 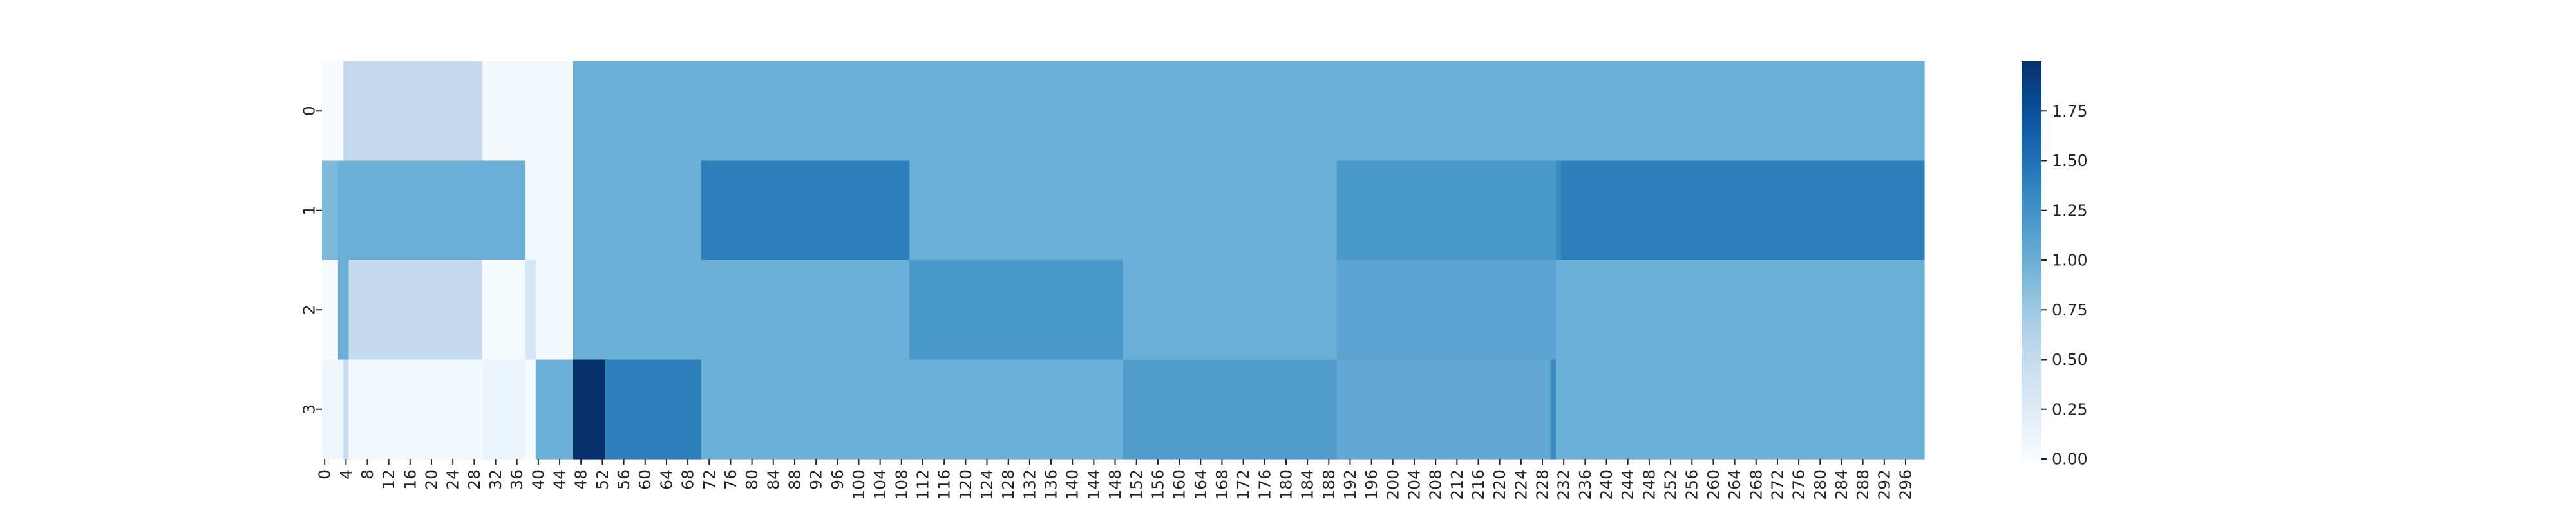 What do you see at coordinates (666, 479) in the screenshot?
I see `x-tick-label: 64` at bounding box center [666, 479].